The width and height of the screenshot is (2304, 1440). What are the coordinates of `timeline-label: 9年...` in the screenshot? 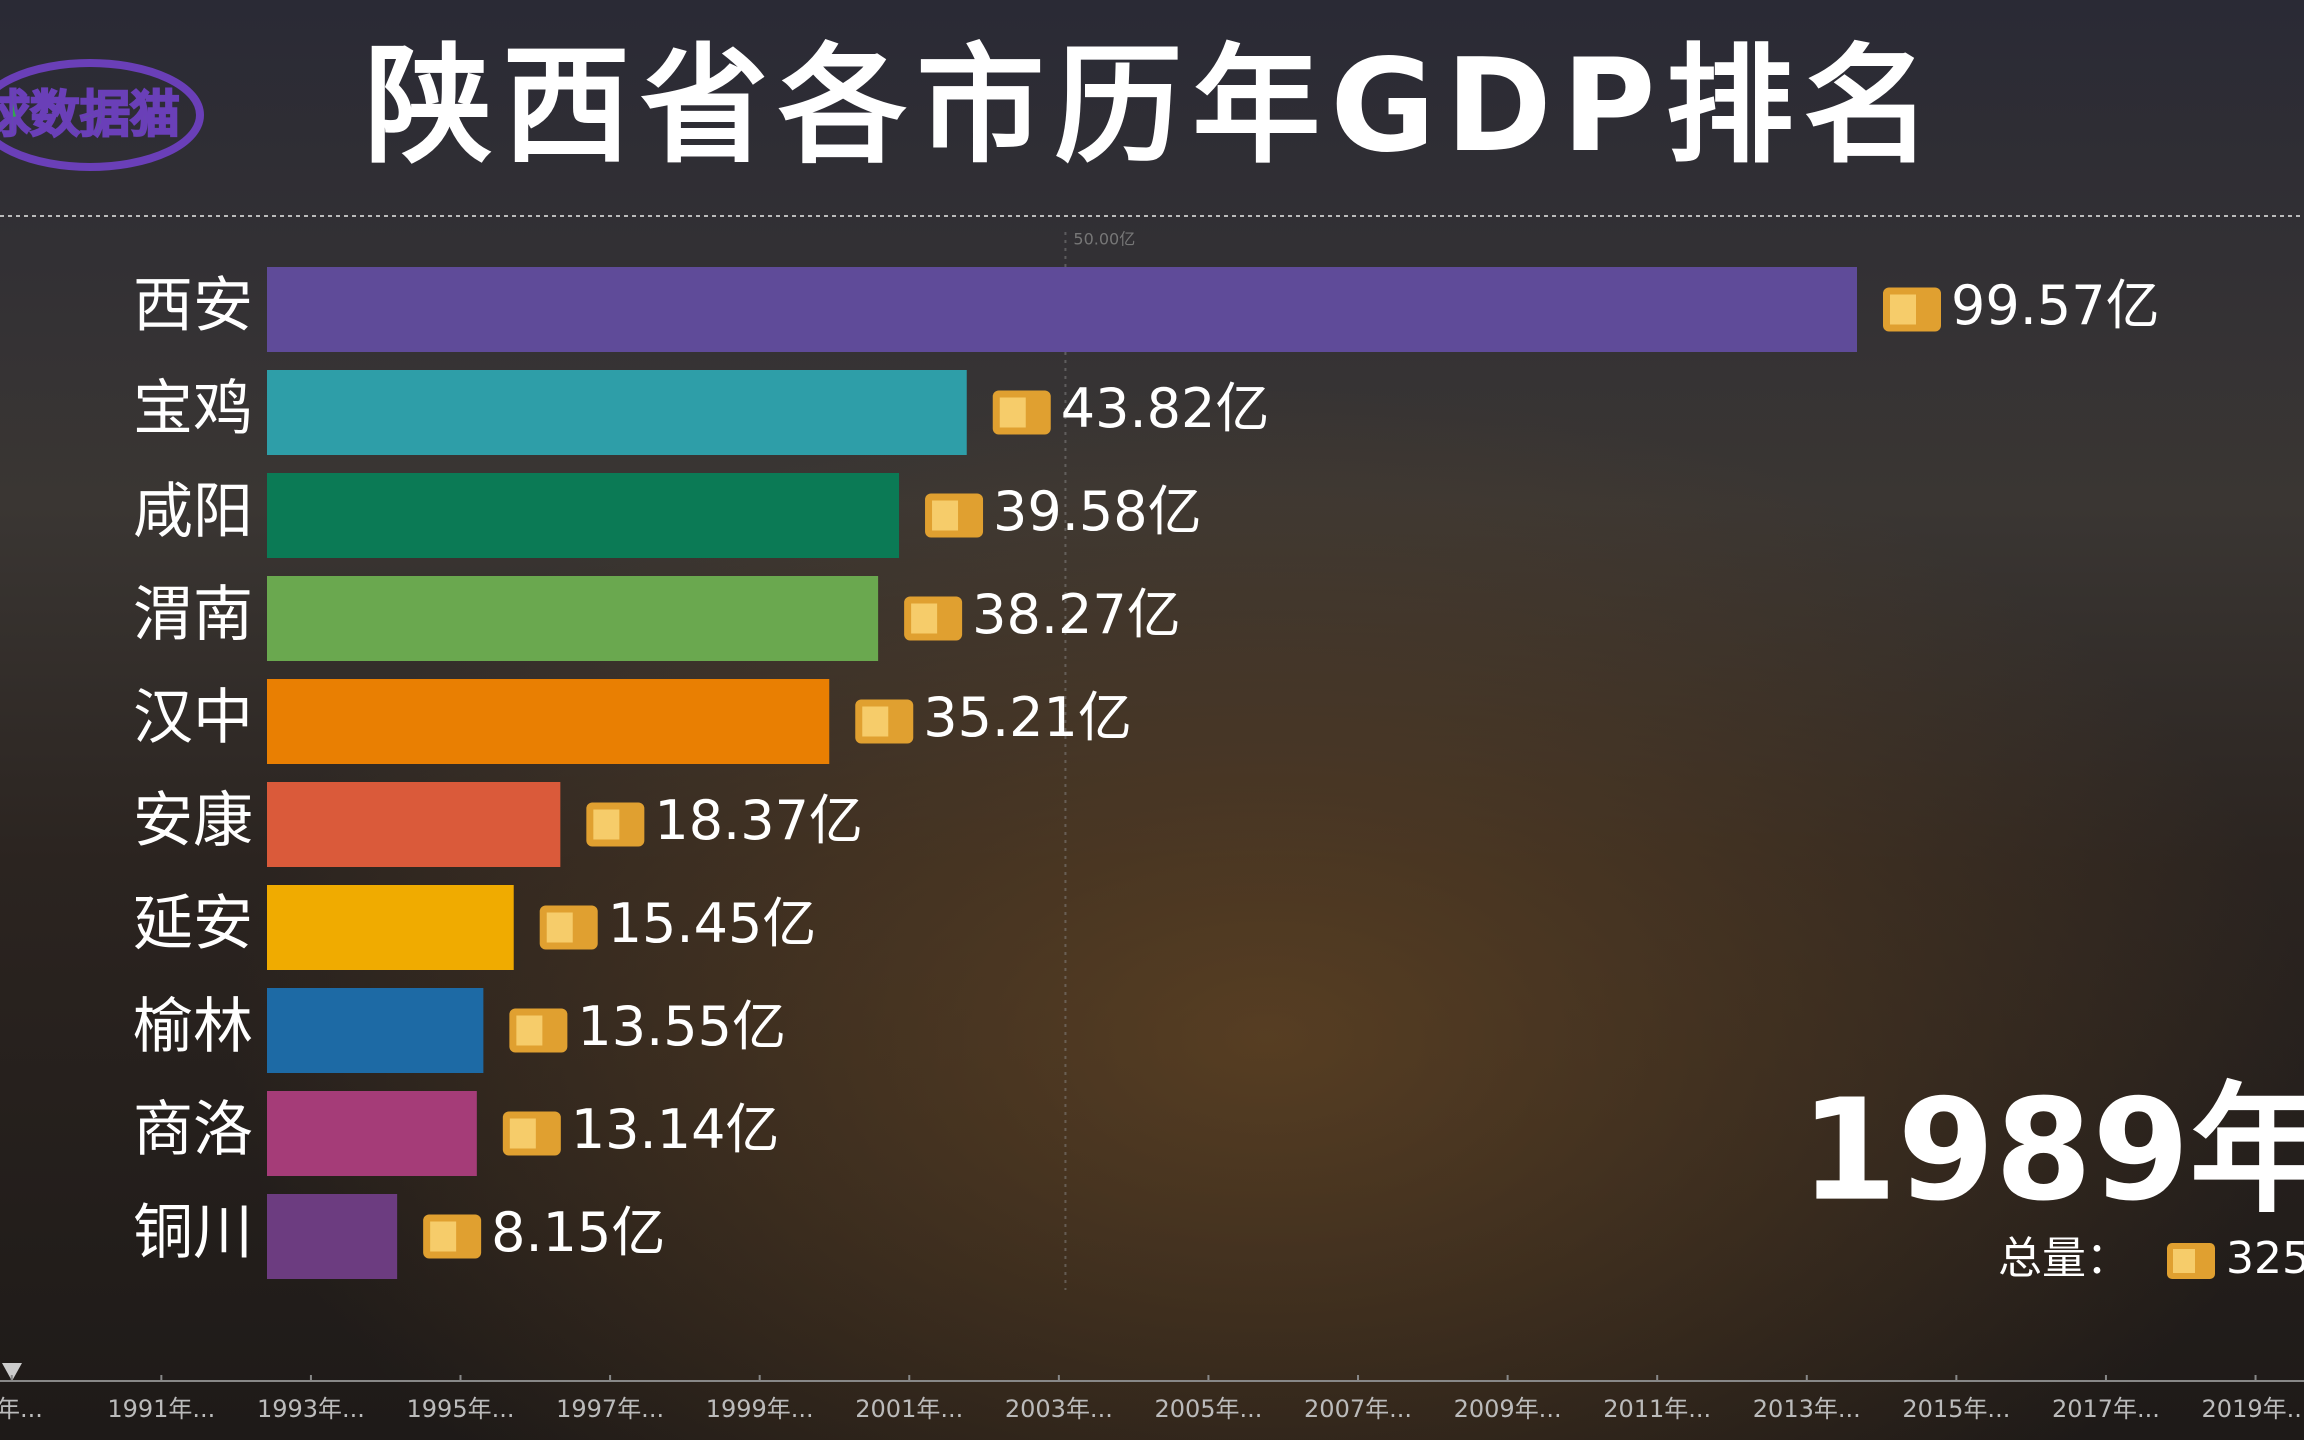 It's located at (21, 1409).